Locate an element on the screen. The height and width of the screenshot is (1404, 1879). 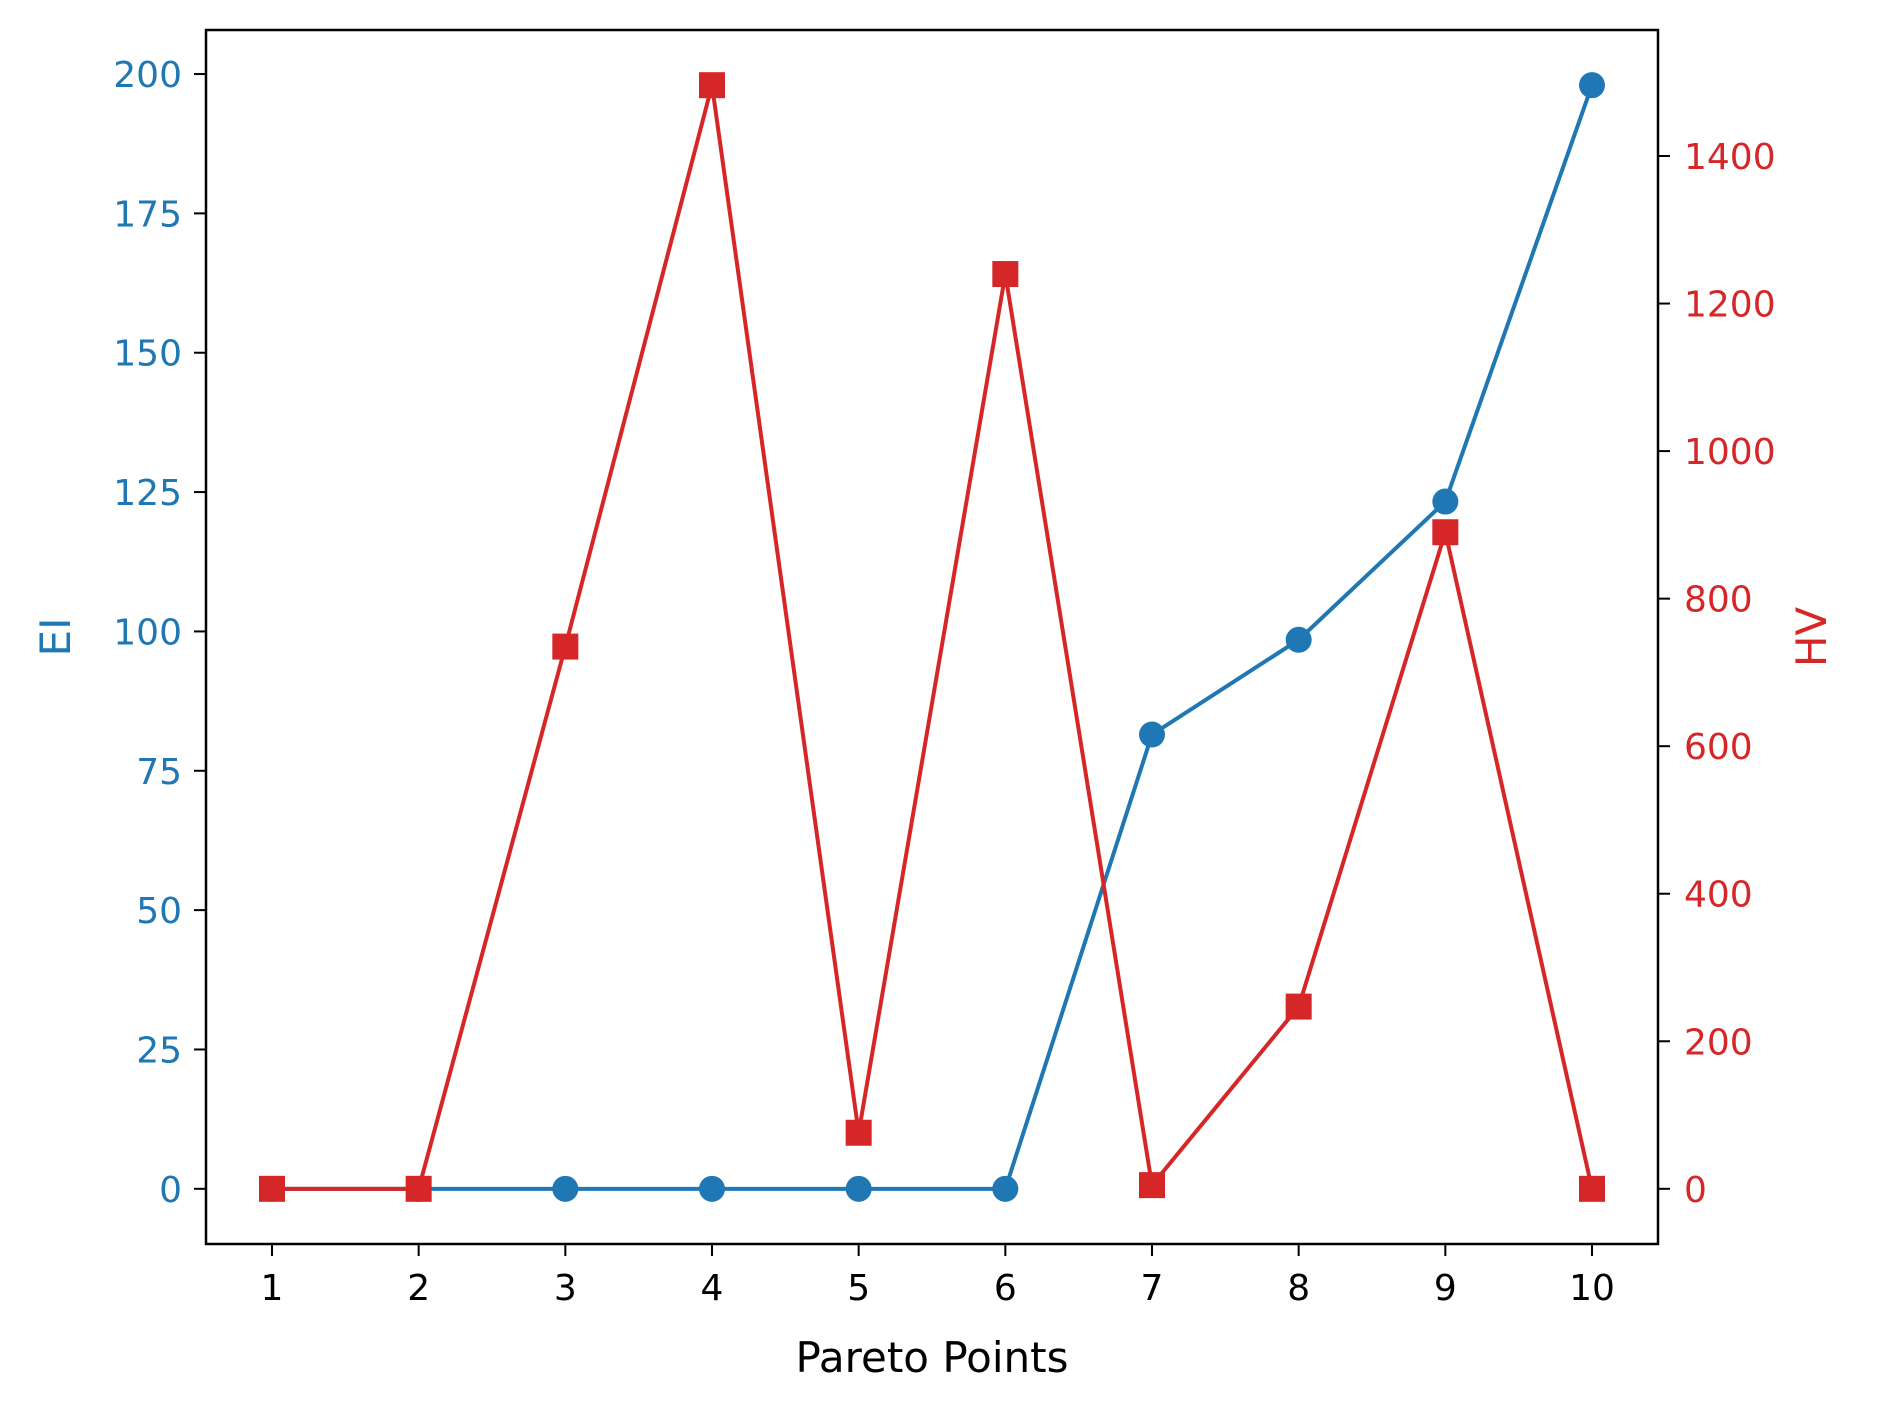
y-axis-left: 0 25 50 75 100 125 150 175 200 is located at coordinates (159, 633).